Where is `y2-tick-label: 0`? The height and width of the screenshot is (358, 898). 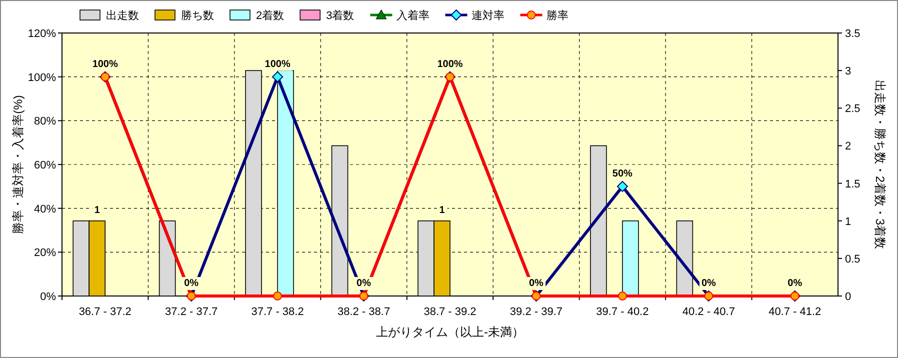
y2-tick-label: 0 is located at coordinates (848, 297).